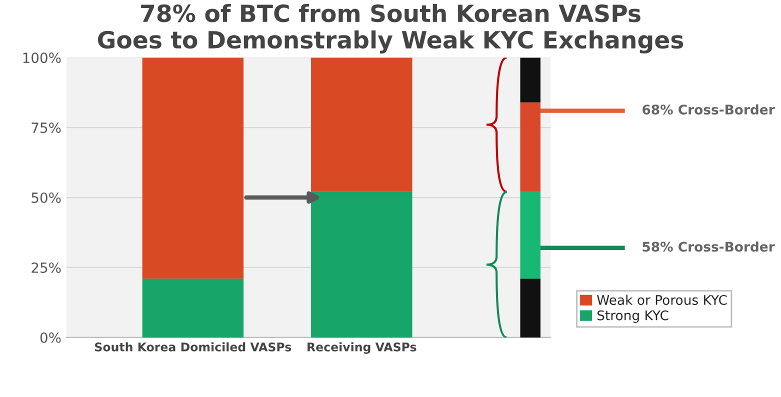 The width and height of the screenshot is (781, 397). Describe the element at coordinates (46, 267) in the screenshot. I see `y-tick-label: 25%` at that location.